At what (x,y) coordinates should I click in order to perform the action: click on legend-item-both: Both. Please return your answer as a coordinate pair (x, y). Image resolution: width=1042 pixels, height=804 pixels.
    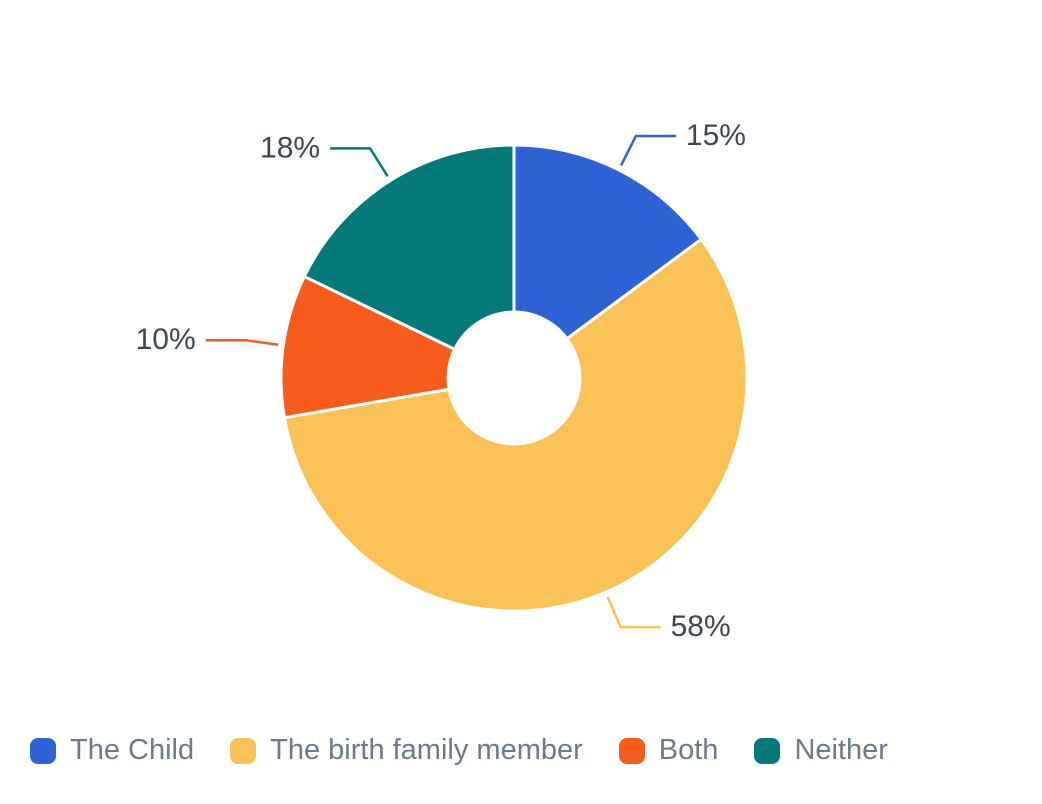
    Looking at the image, I should click on (668, 750).